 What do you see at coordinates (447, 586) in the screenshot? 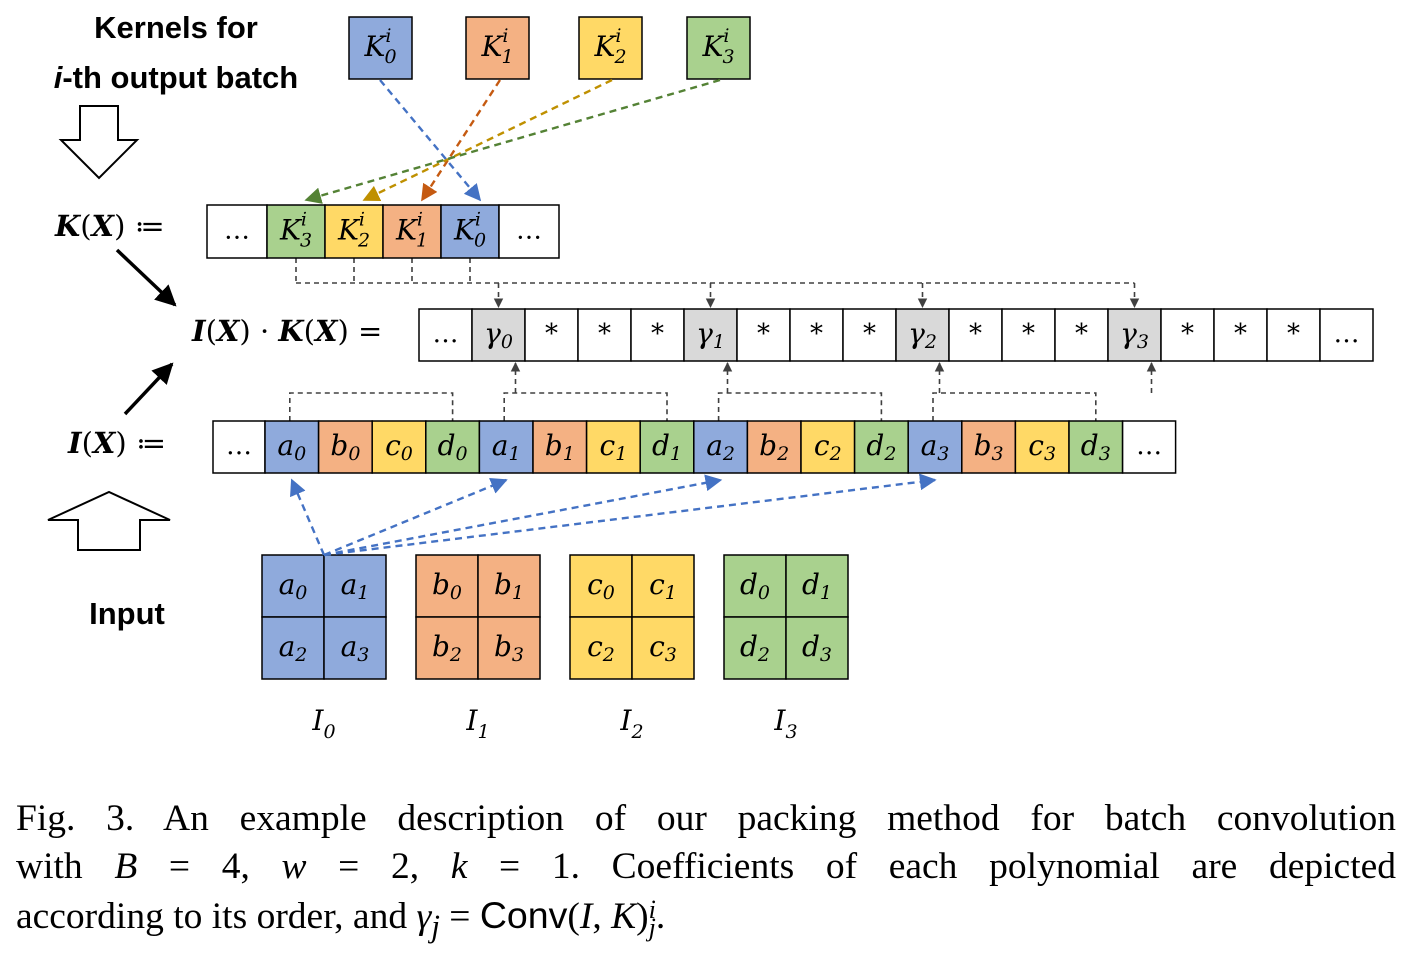
I see `input-1-cell-label-0: b0` at bounding box center [447, 586].